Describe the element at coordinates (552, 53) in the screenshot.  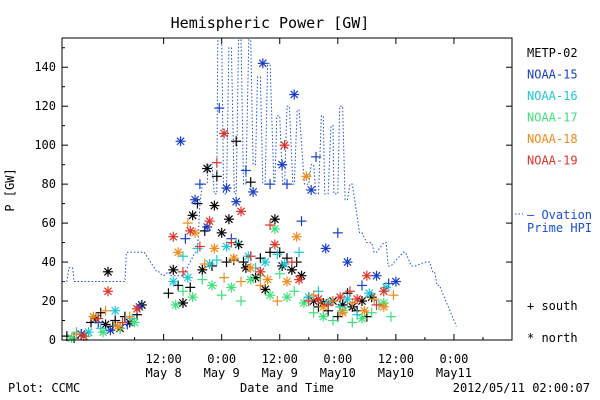
I see `legend-entry-metp-02: METP-02` at that location.